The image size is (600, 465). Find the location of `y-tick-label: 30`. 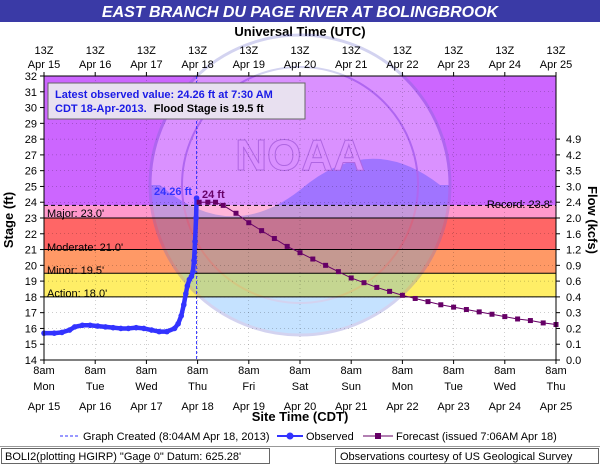

y-tick-label: 30 is located at coordinates (31, 109).